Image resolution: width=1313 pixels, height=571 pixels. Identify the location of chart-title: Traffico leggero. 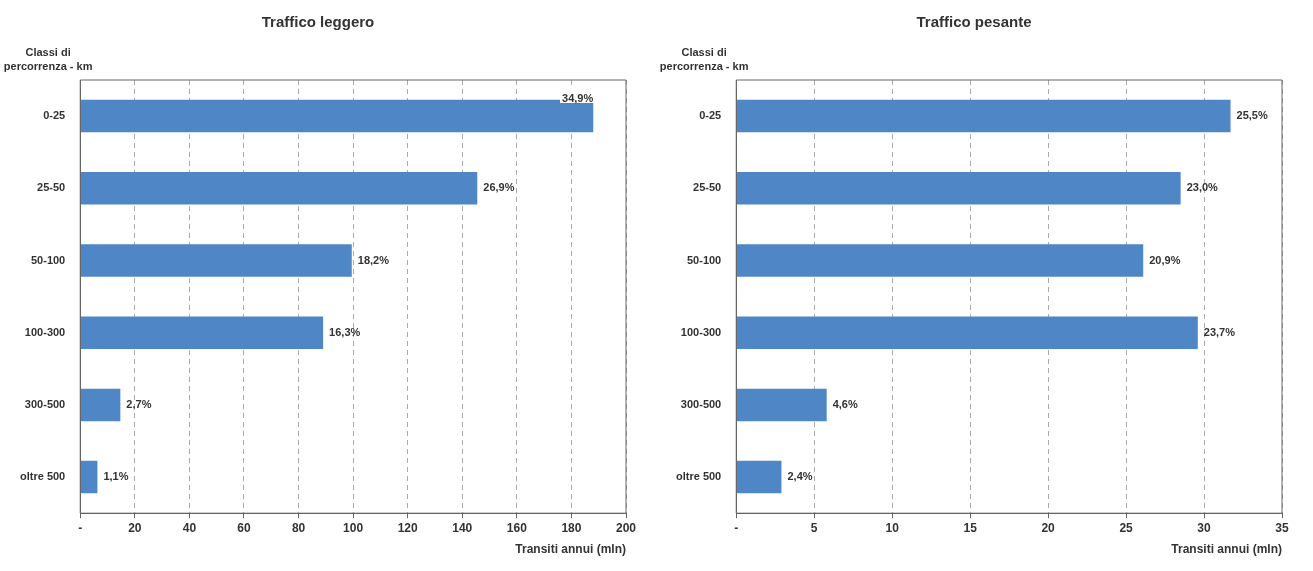
(318, 22).